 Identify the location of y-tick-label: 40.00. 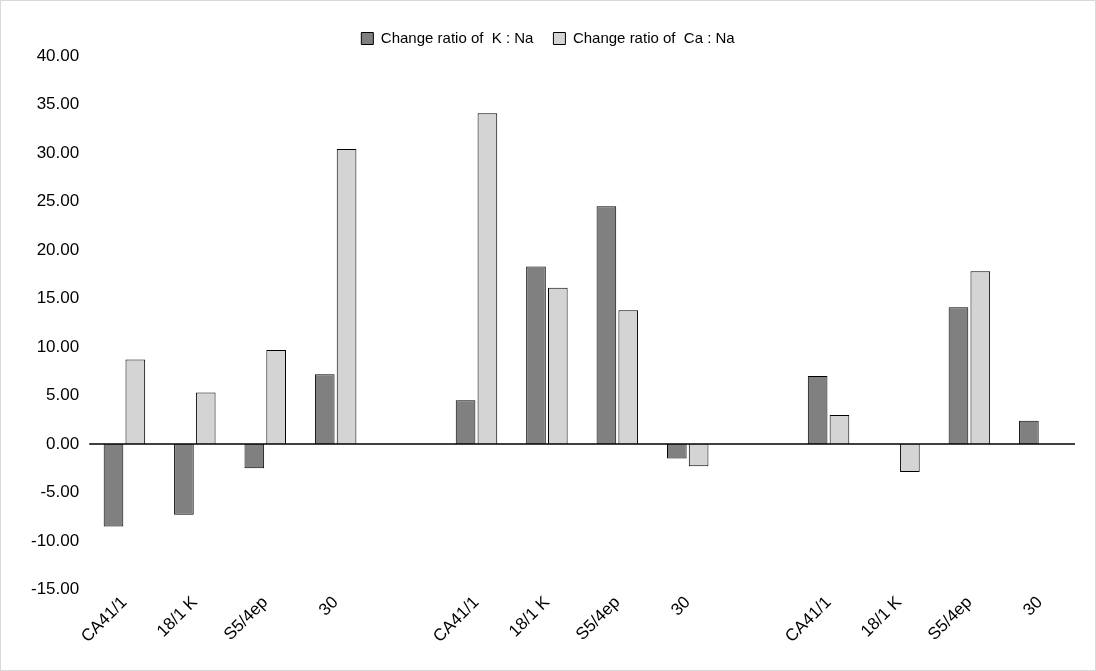
(58, 55).